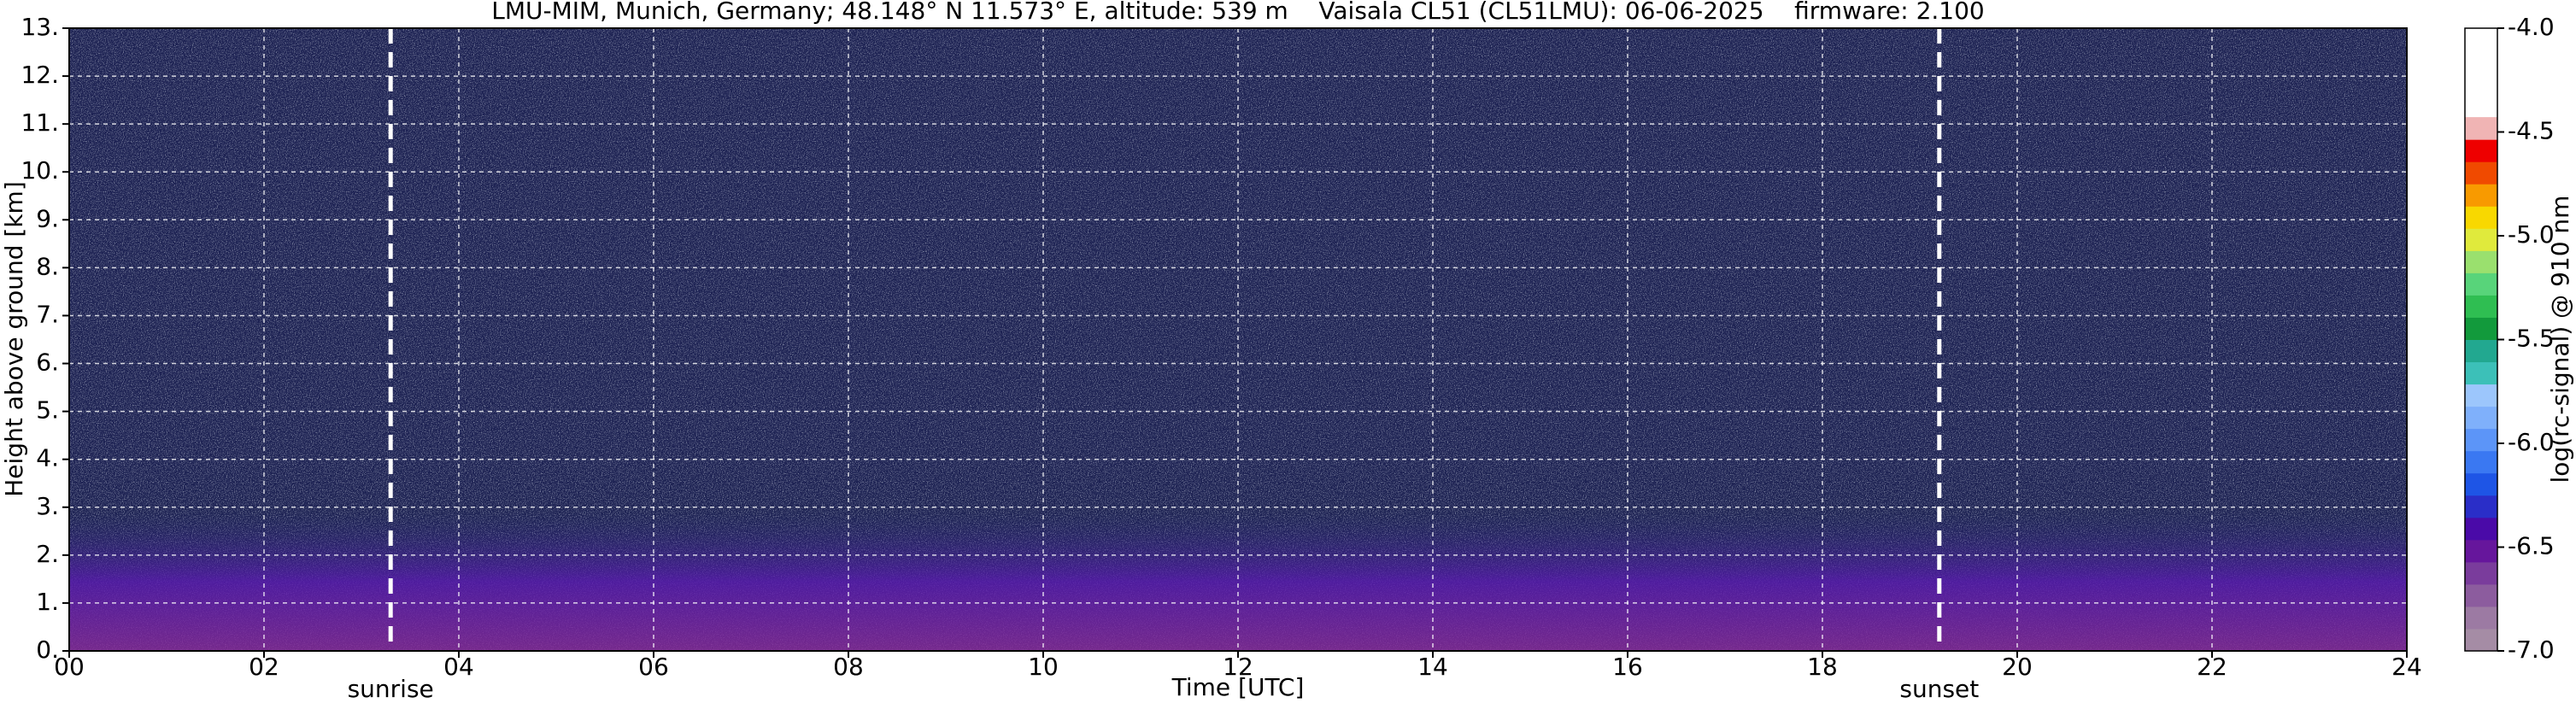 This screenshot has height=709, width=2576. Describe the element at coordinates (2212, 667) in the screenshot. I see `x-tick-label: 22` at that location.